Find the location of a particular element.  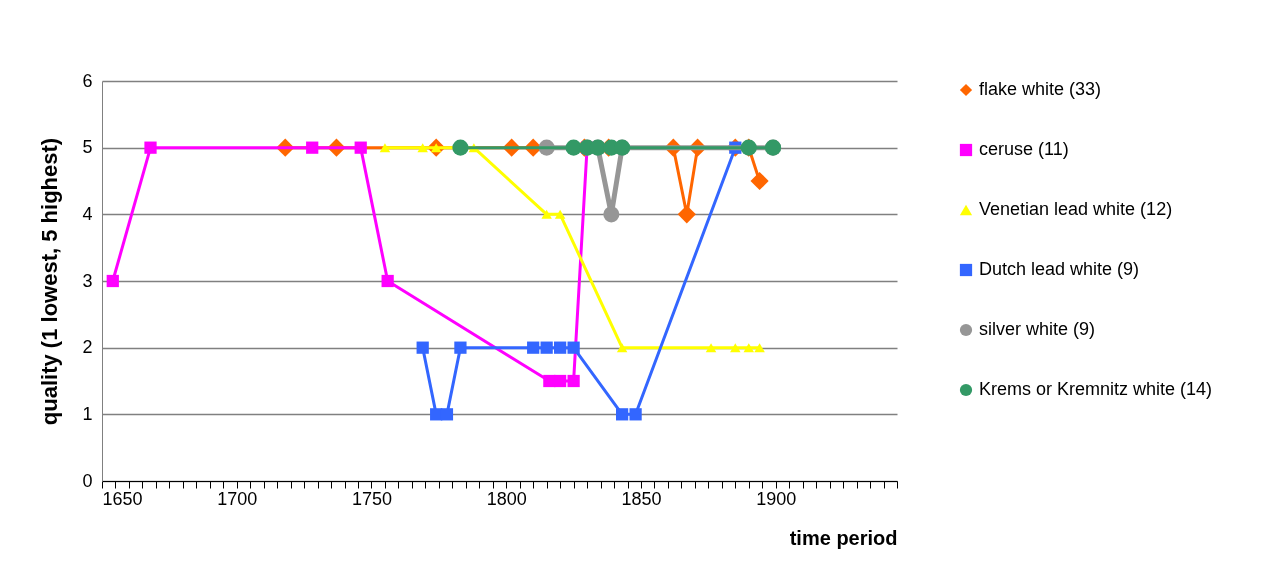

y-tick-label: 5 is located at coordinates (87, 147).